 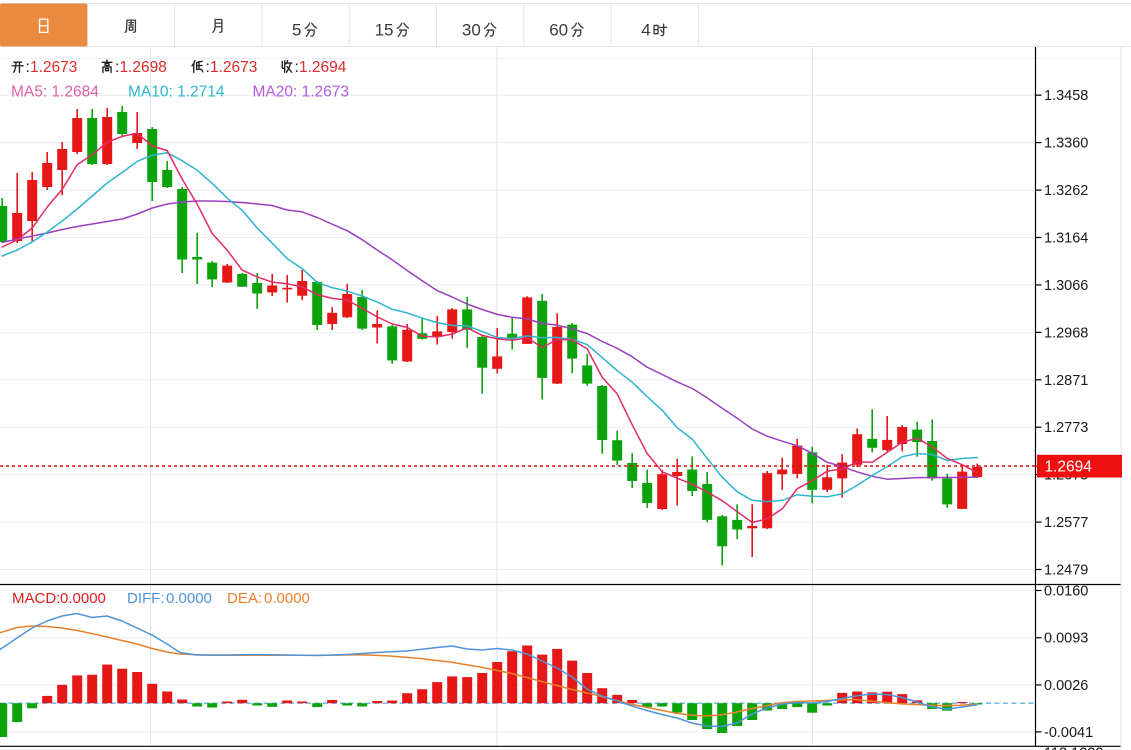 I want to click on svg-text: 1.3360, so click(x=1066, y=144).